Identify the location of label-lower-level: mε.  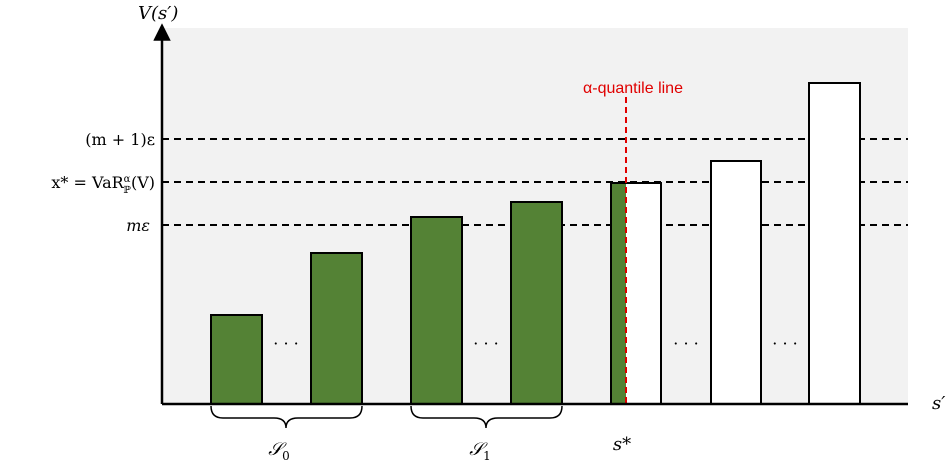
(138, 225).